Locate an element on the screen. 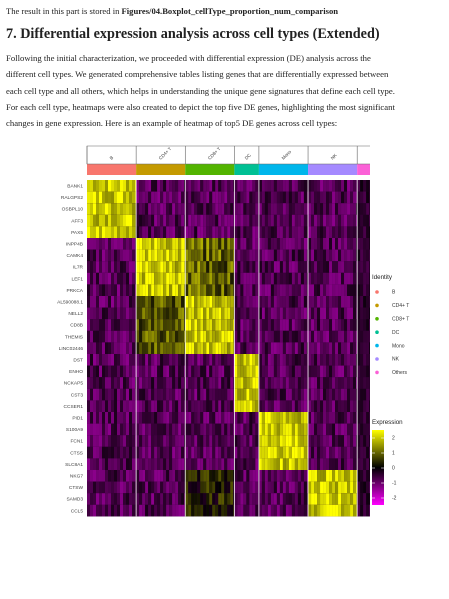 This screenshot has height=599, width=449. cell-type-label: DC is located at coordinates (248, 156).